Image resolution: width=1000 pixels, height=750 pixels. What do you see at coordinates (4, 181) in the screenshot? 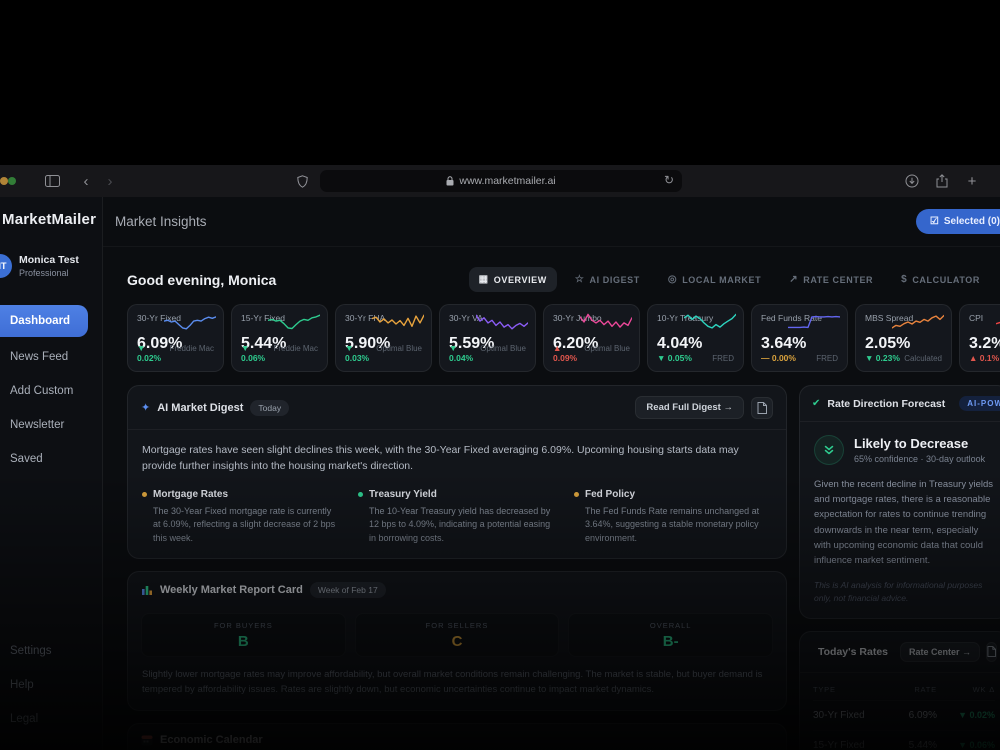
I see `minimize-button` at bounding box center [4, 181].